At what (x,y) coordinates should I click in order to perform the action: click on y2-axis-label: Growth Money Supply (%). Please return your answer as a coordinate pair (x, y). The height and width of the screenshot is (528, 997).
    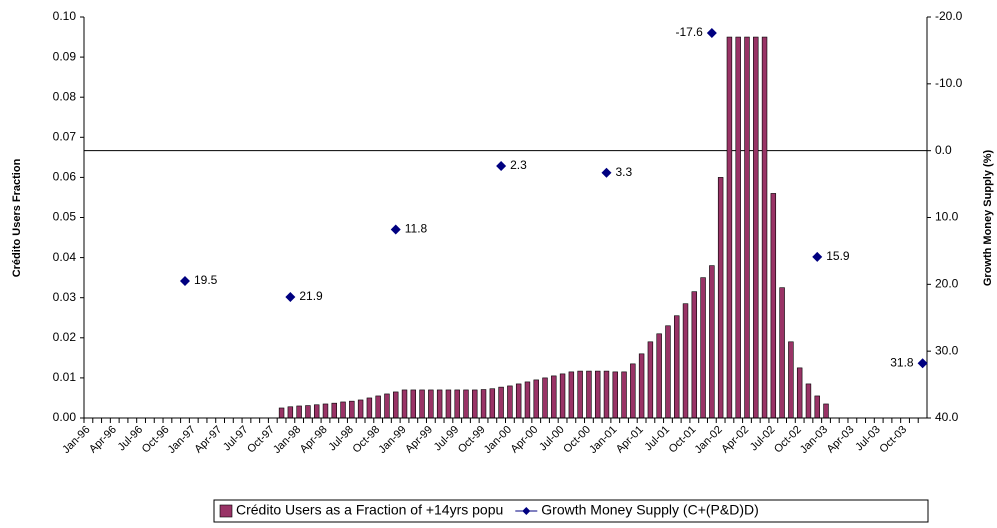
    Looking at the image, I should click on (988, 218).